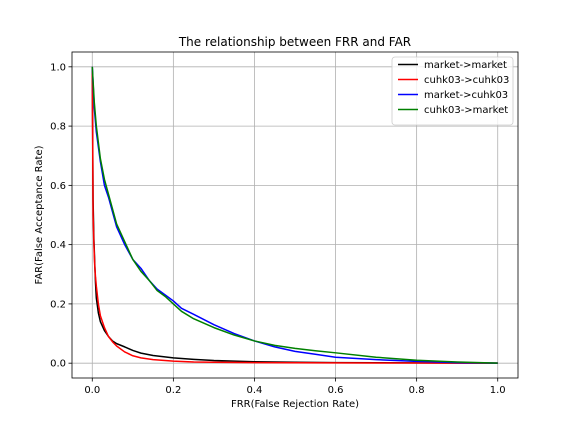  I want to click on x-tick-label: 0.8, so click(417, 390).